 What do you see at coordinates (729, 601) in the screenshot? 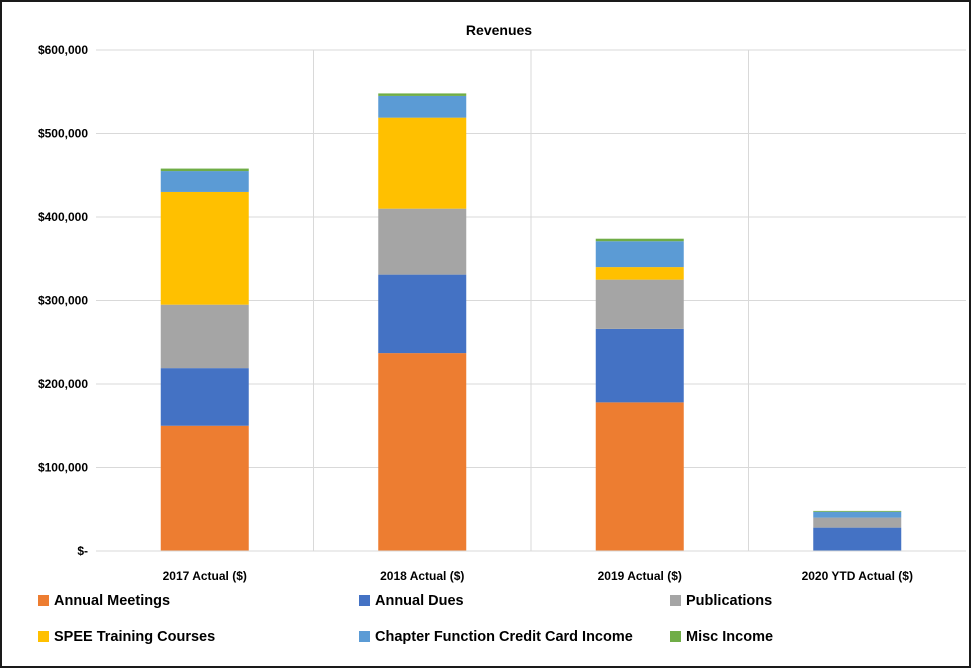
I see `legend-label: Publications` at bounding box center [729, 601].